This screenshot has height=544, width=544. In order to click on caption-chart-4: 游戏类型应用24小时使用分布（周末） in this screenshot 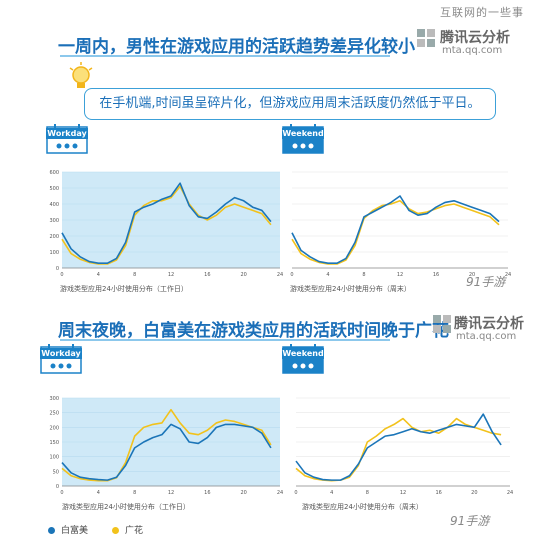, I will do `click(362, 507)`.